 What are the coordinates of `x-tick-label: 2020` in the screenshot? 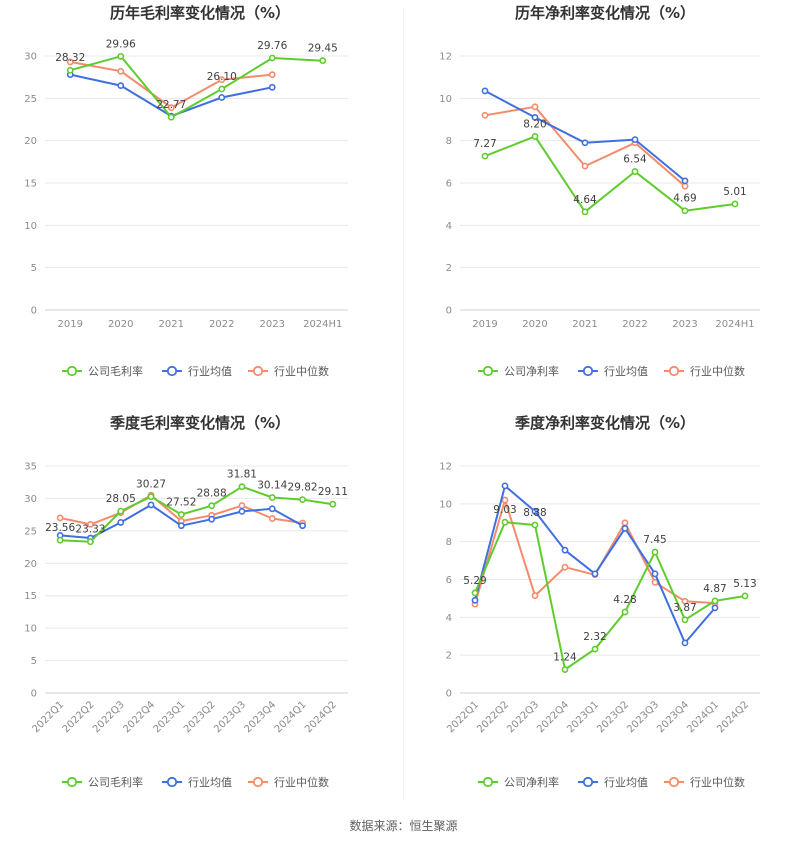 It's located at (534, 324).